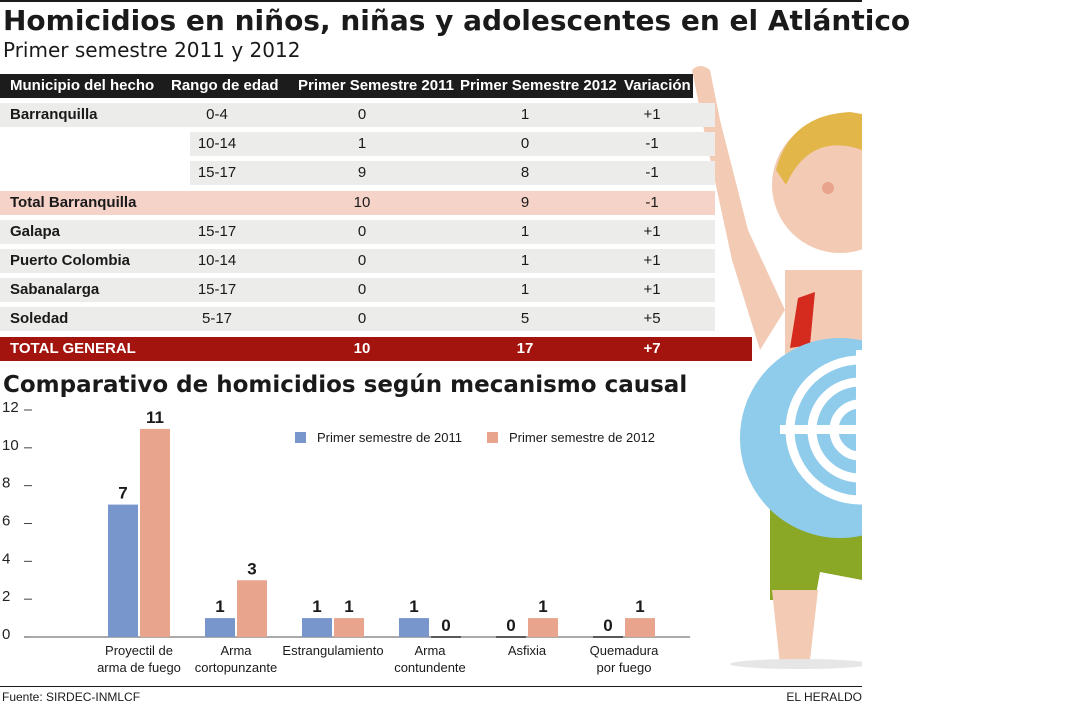  Describe the element at coordinates (10, 408) in the screenshot. I see `y-tick-label: 12` at that location.